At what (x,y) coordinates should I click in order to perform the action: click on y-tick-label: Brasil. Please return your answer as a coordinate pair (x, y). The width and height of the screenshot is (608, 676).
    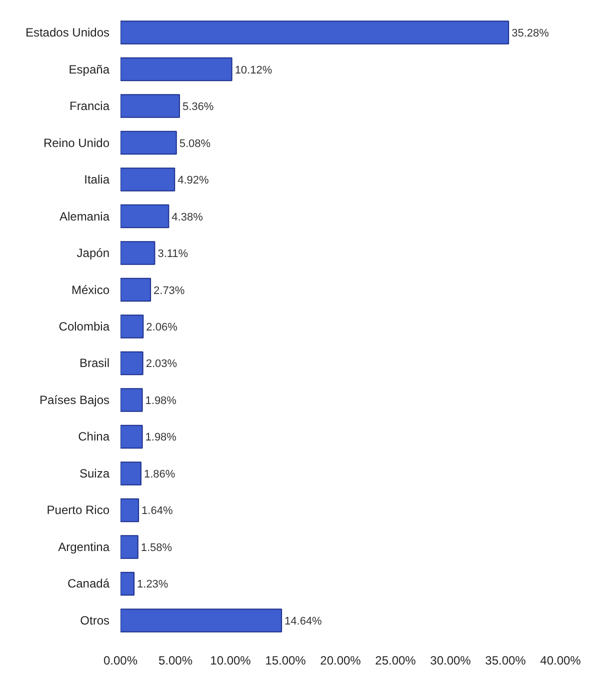
    Looking at the image, I should click on (94, 363).